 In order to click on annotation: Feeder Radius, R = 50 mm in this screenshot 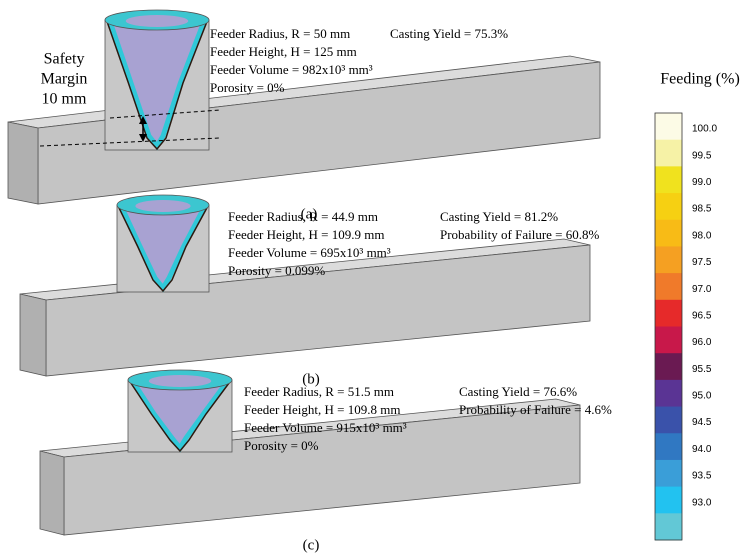, I will do `click(280, 33)`.